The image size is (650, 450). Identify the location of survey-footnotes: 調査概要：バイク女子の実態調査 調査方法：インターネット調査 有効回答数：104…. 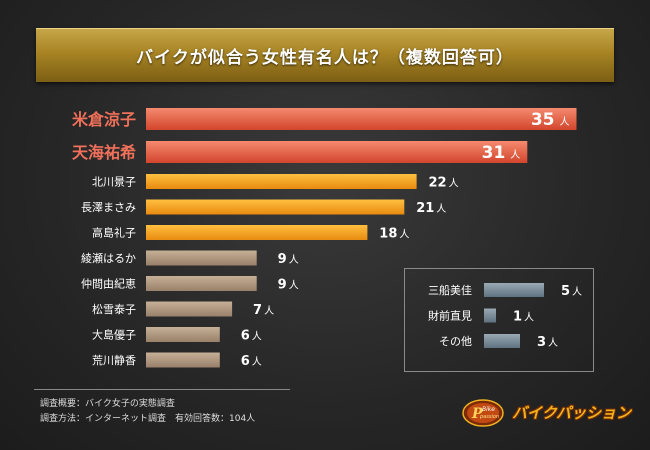
(147, 412).